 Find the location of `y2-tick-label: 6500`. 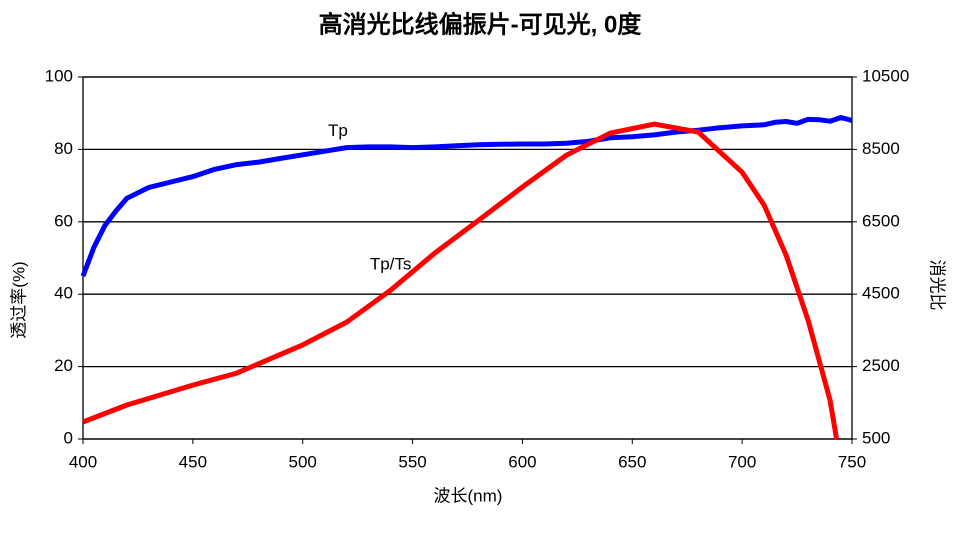

y2-tick-label: 6500 is located at coordinates (881, 220).